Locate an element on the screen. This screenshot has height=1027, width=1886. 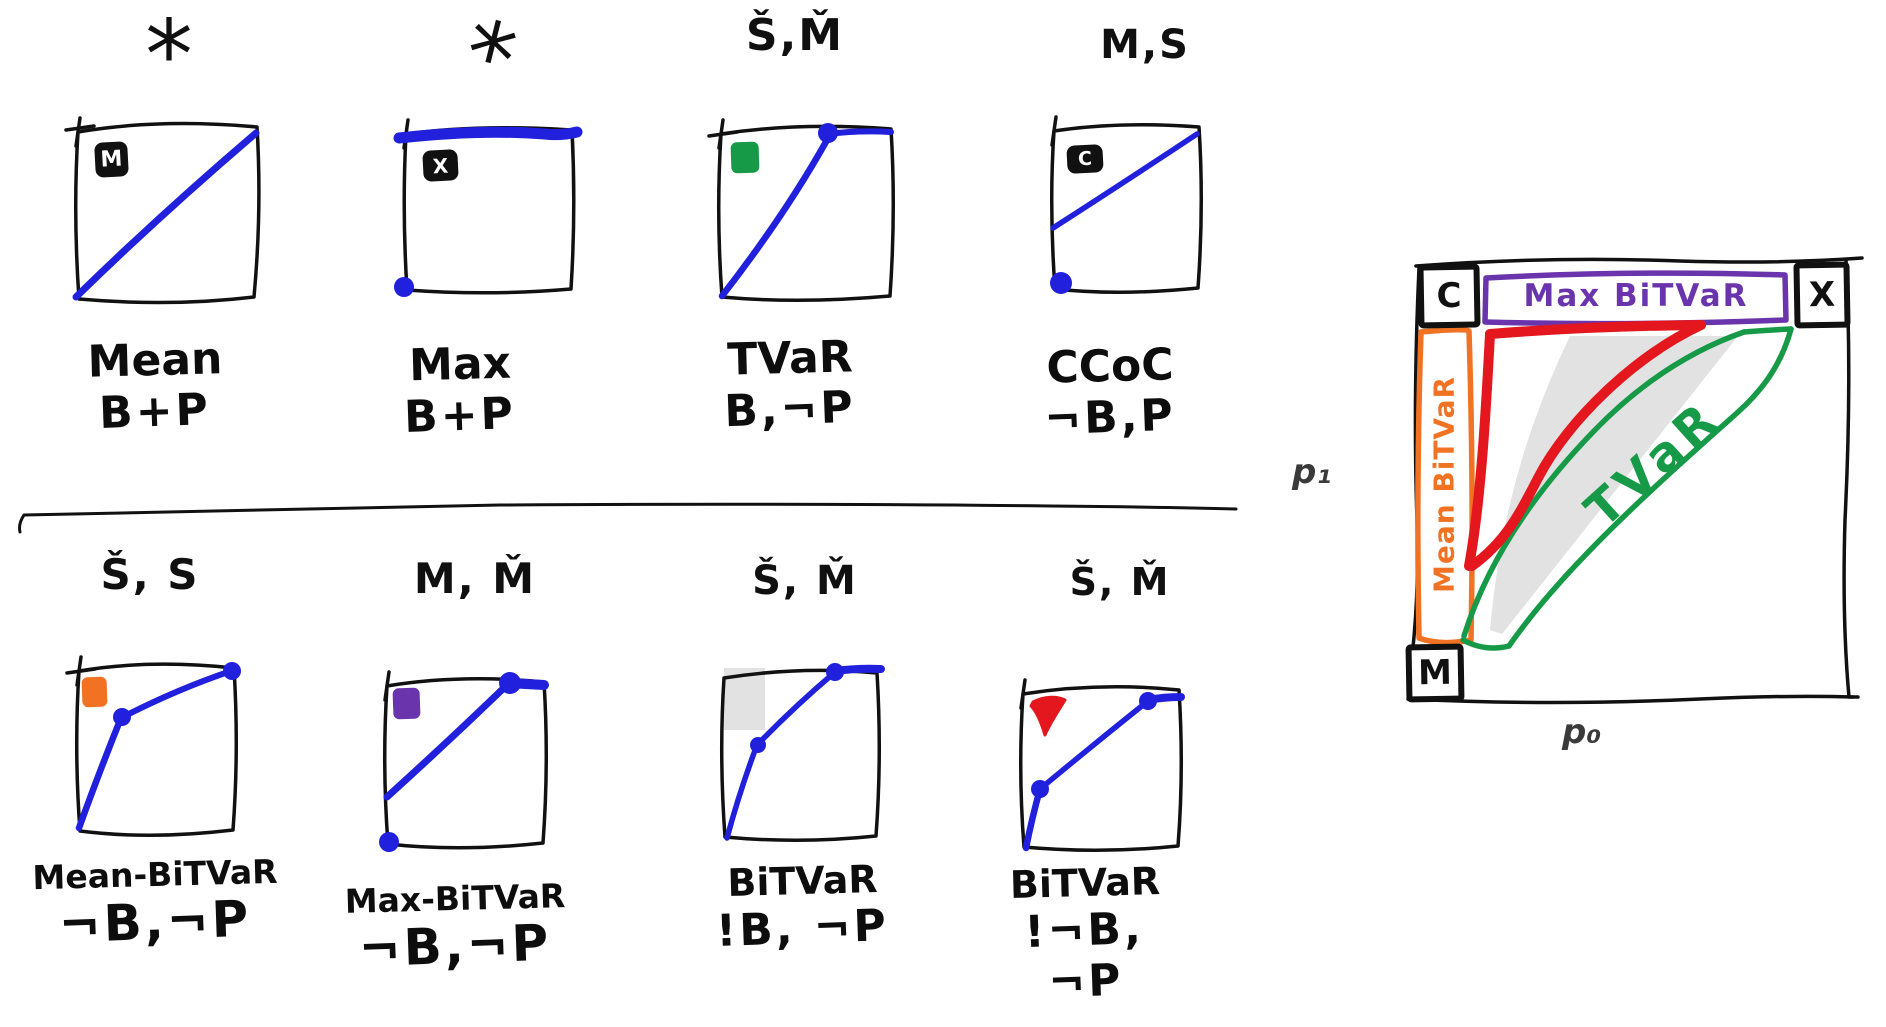
panel-mean-caption: Mean B+P is located at coordinates (155, 385).